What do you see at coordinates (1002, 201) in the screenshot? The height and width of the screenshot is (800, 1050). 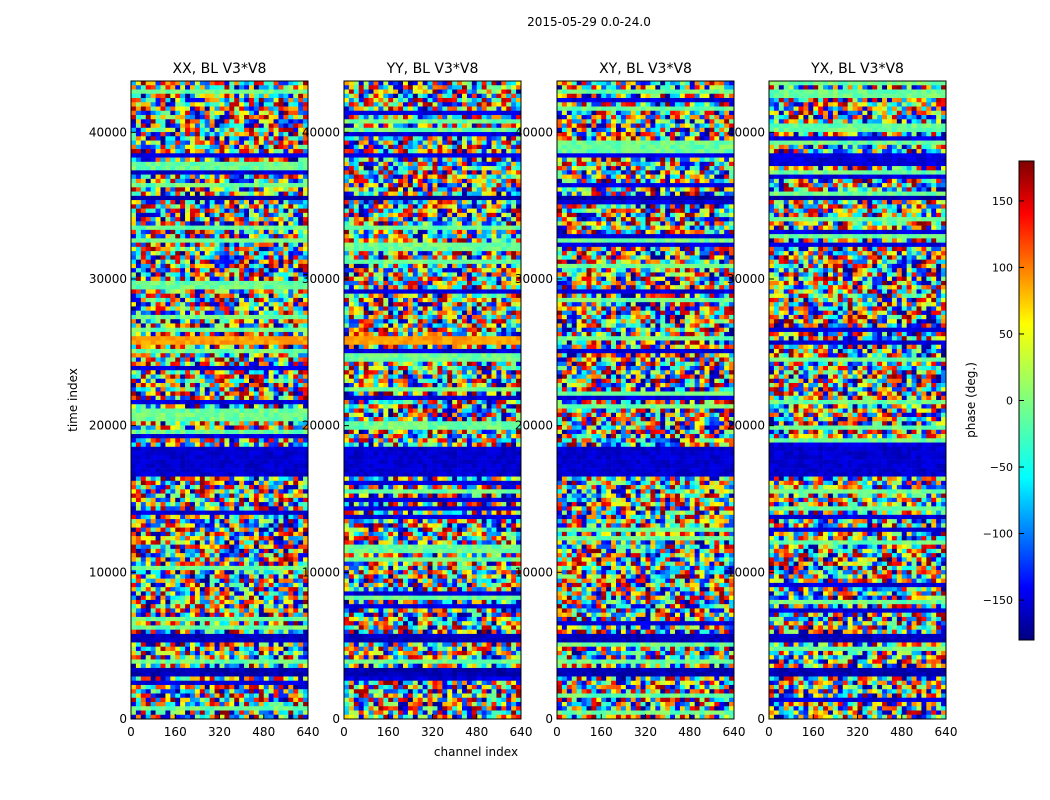 I see `colorbar-tick-label: 150` at bounding box center [1002, 201].